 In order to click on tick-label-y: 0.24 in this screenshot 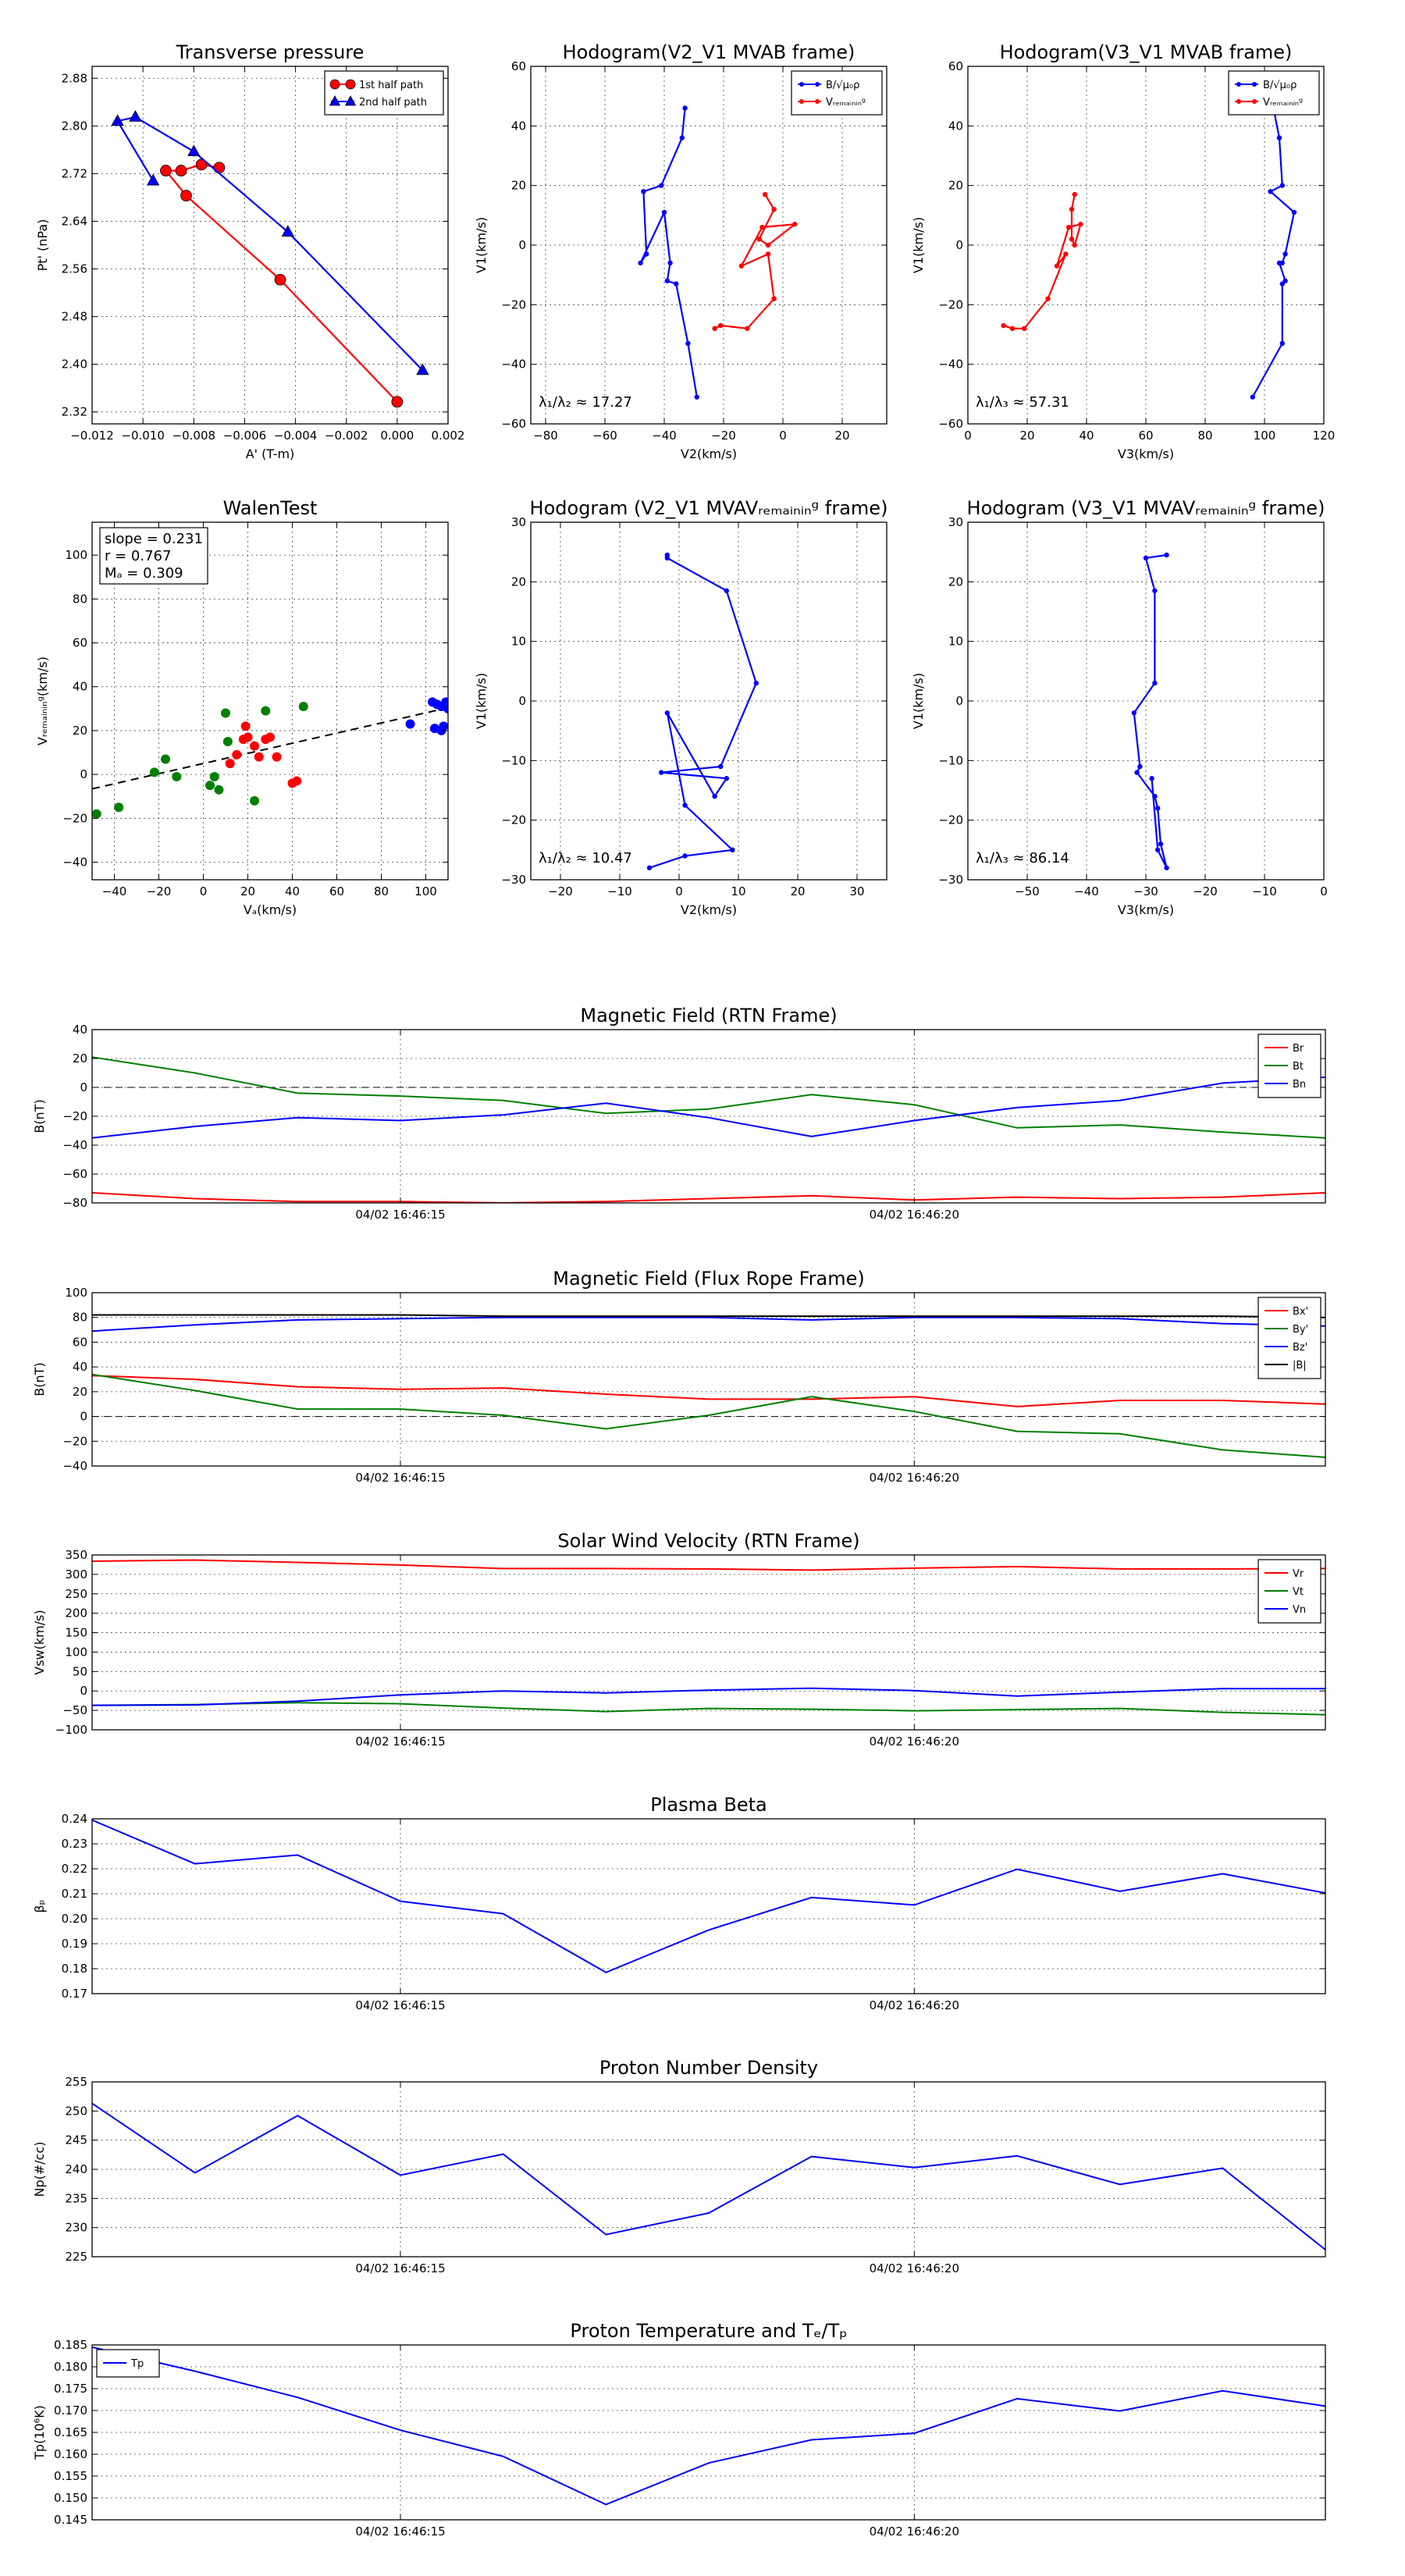, I will do `click(74, 1819)`.